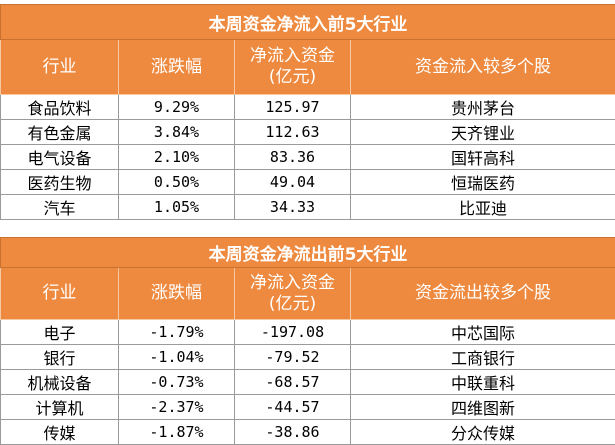 This screenshot has height=445, width=615. What do you see at coordinates (293, 207) in the screenshot?
I see `netflow-cell: 34.33` at bounding box center [293, 207].